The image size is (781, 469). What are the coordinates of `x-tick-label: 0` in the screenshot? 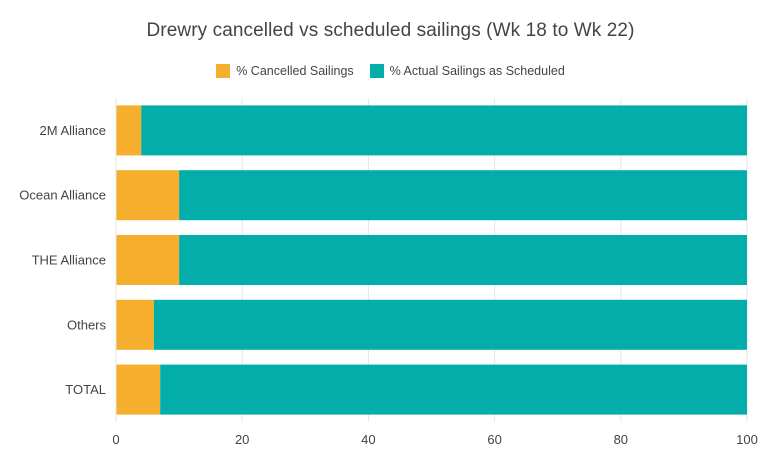 It's located at (115, 439).